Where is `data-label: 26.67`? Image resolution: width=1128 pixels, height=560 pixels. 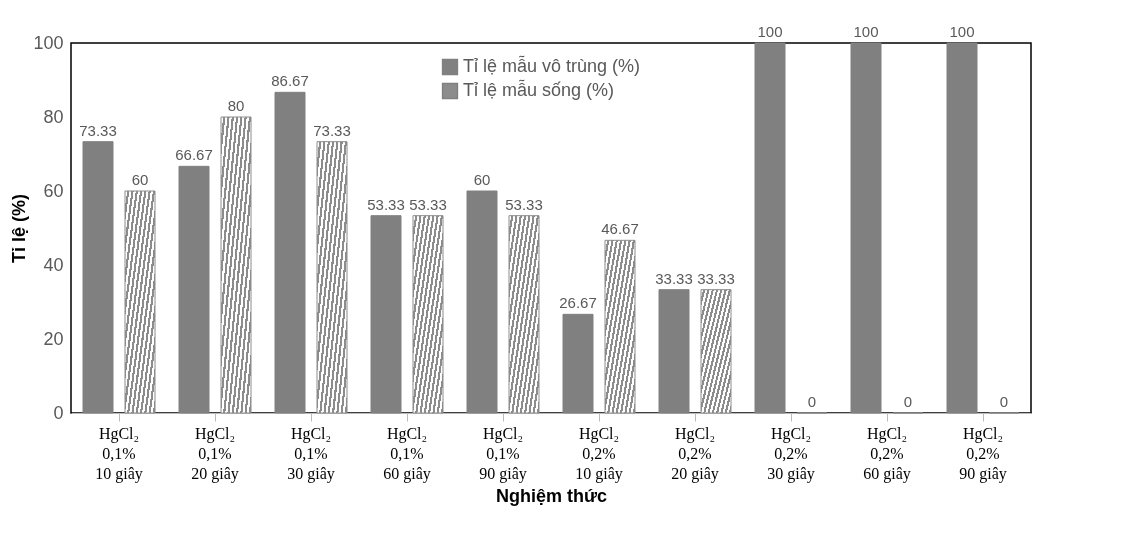
data-label: 26.67 is located at coordinates (578, 303).